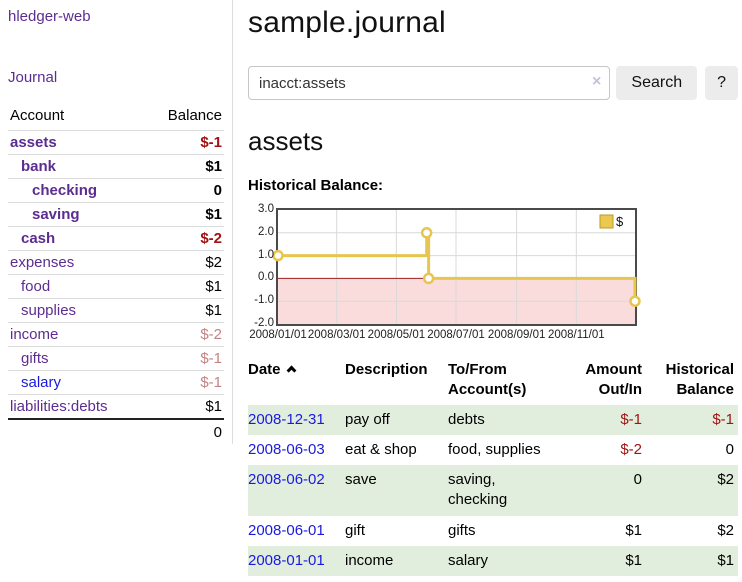 The height and width of the screenshot is (582, 742). What do you see at coordinates (699, 380) in the screenshot?
I see `register-header-balance: Historical Balance` at bounding box center [699, 380].